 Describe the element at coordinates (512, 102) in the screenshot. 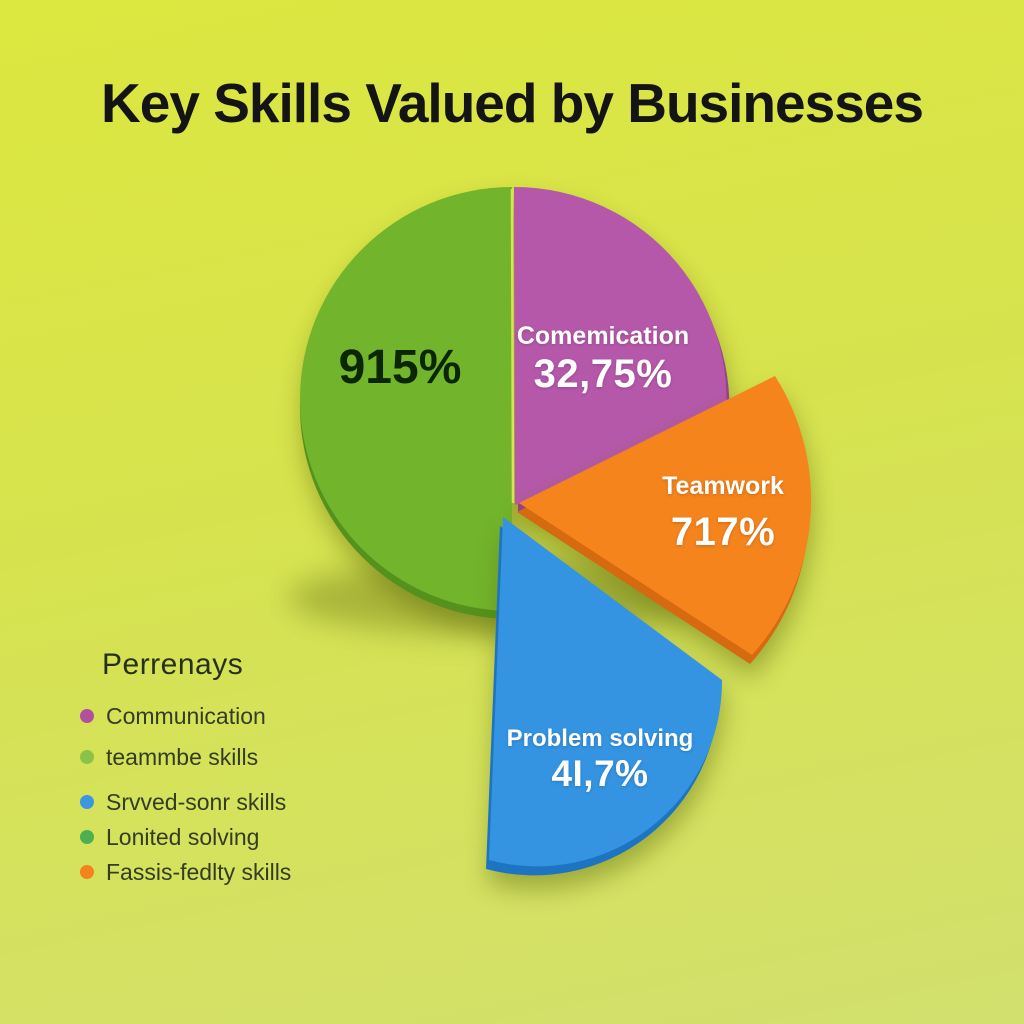

I see `page-title: Key Skills Valued by Businesses` at that location.